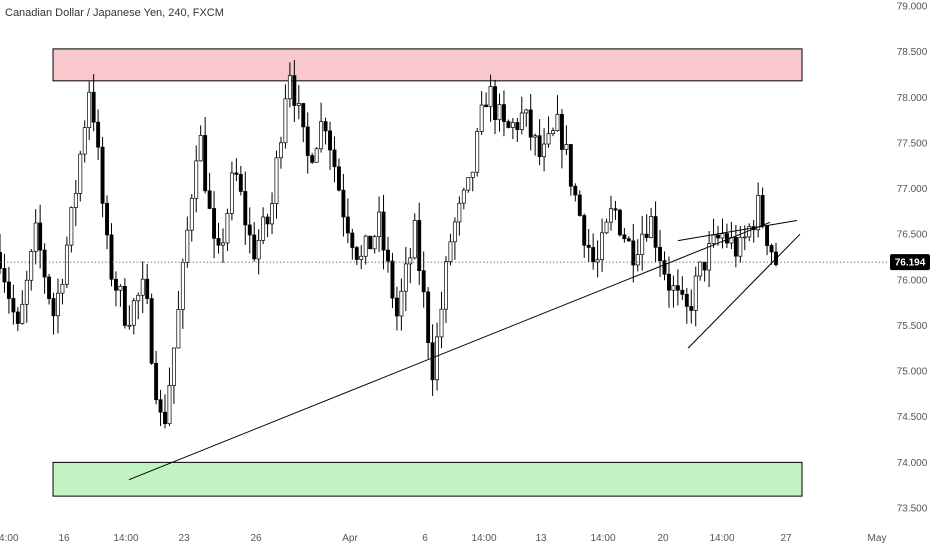 The height and width of the screenshot is (550, 932). I want to click on x-tick-label: 27, so click(786, 538).